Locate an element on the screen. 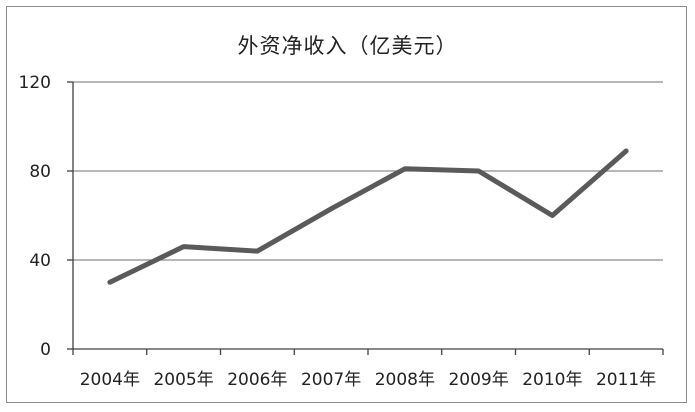  y-tick-label-120: 120 is located at coordinates (35, 83).